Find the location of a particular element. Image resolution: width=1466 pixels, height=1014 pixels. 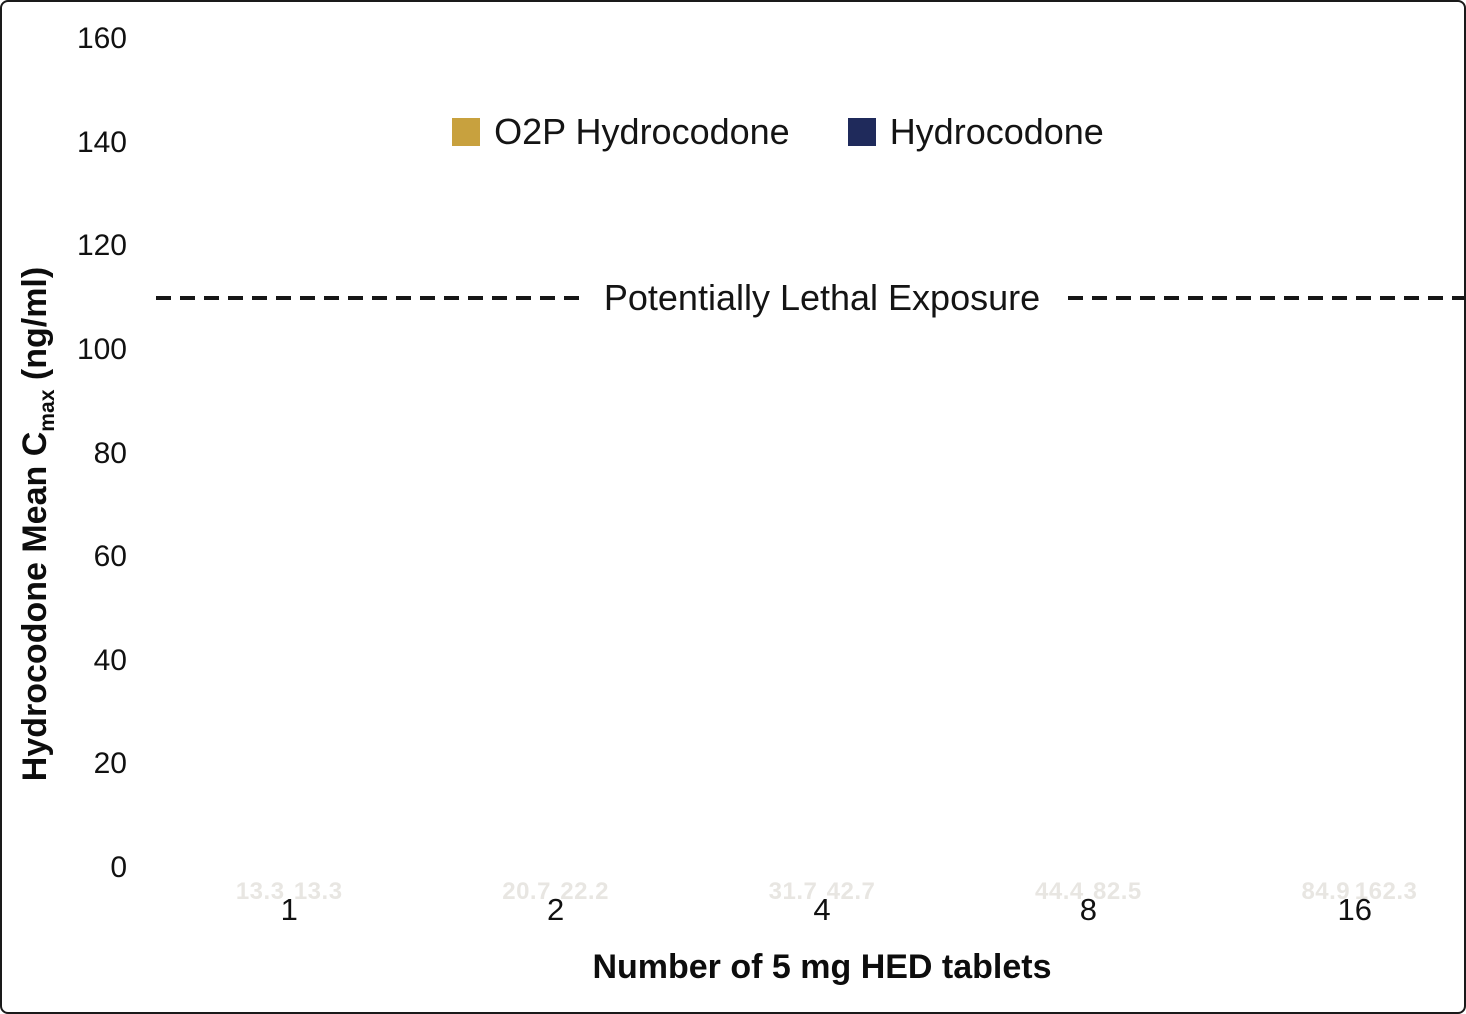

bar-value-label: 82.5 is located at coordinates (1117, 891).